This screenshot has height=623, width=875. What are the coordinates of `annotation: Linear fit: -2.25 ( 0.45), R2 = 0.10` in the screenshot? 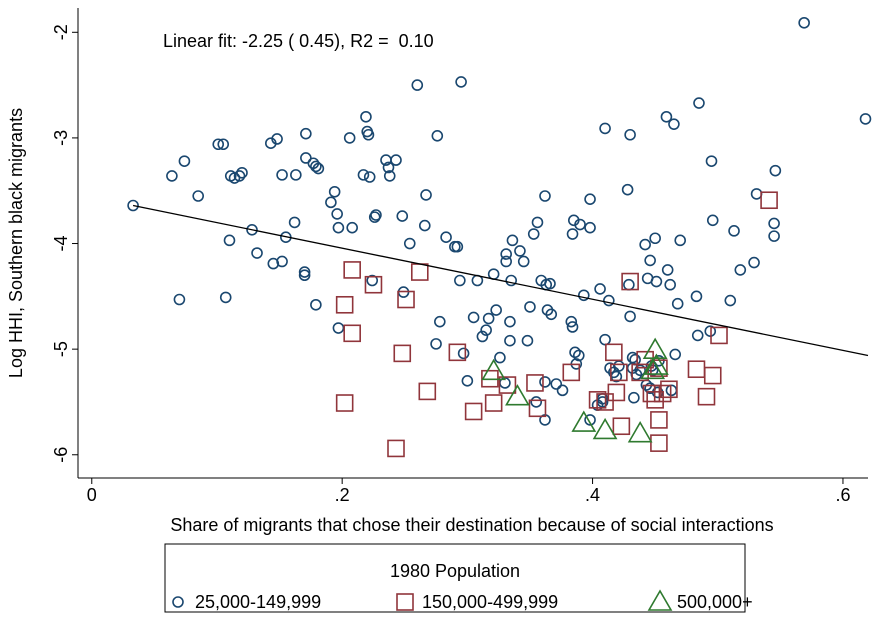 It's located at (298, 41).